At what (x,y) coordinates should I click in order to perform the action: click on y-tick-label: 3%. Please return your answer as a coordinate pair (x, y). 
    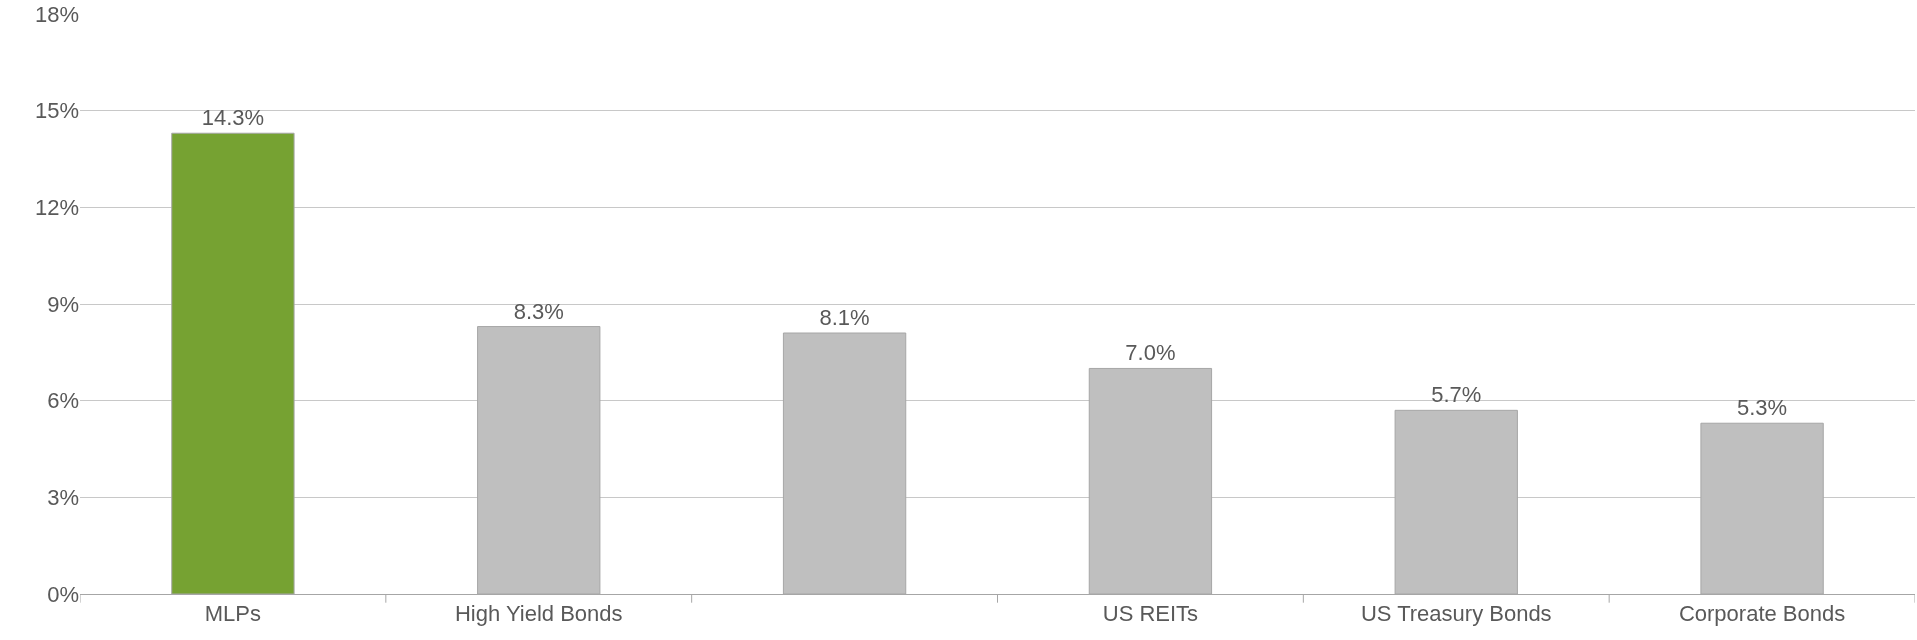
    Looking at the image, I should click on (63, 498).